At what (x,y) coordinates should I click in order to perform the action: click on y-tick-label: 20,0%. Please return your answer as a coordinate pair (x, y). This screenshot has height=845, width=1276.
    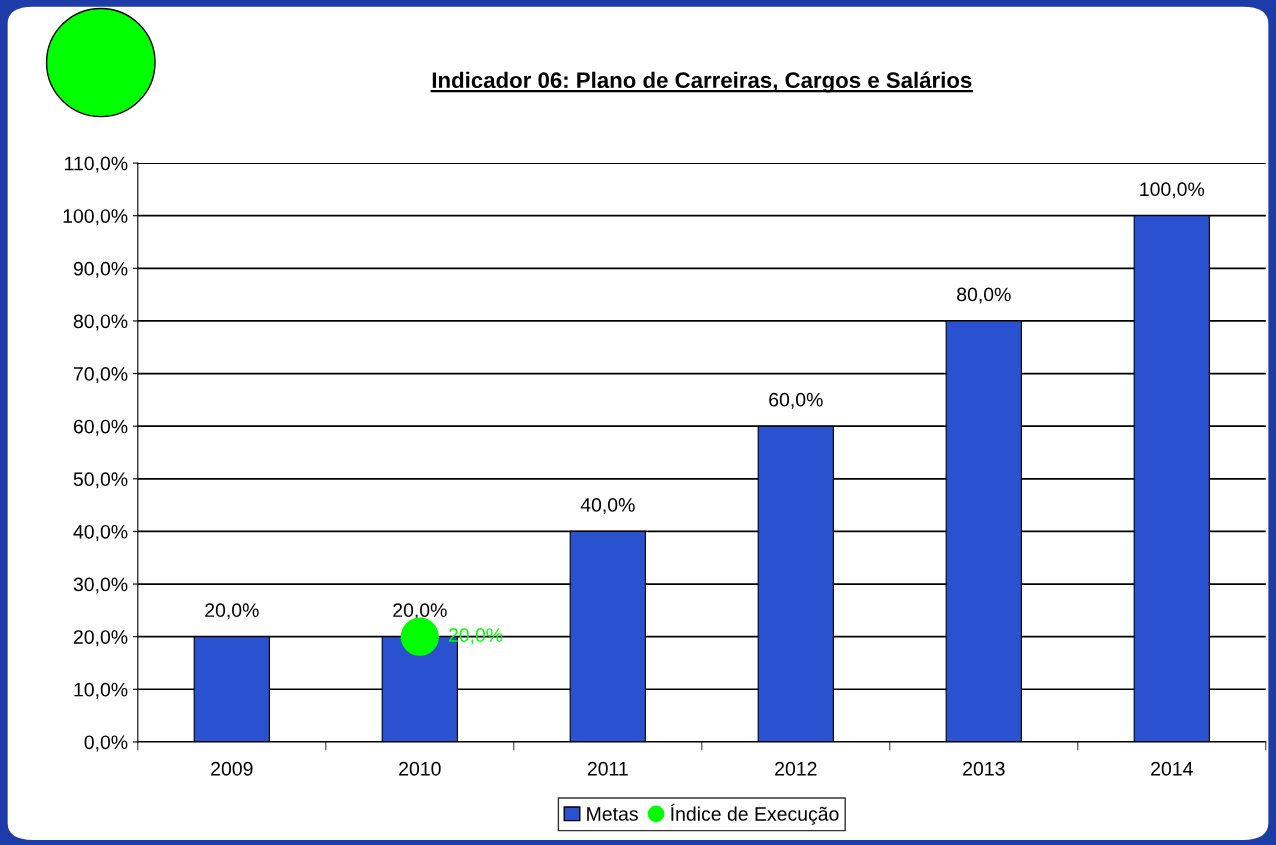
    Looking at the image, I should click on (100, 638).